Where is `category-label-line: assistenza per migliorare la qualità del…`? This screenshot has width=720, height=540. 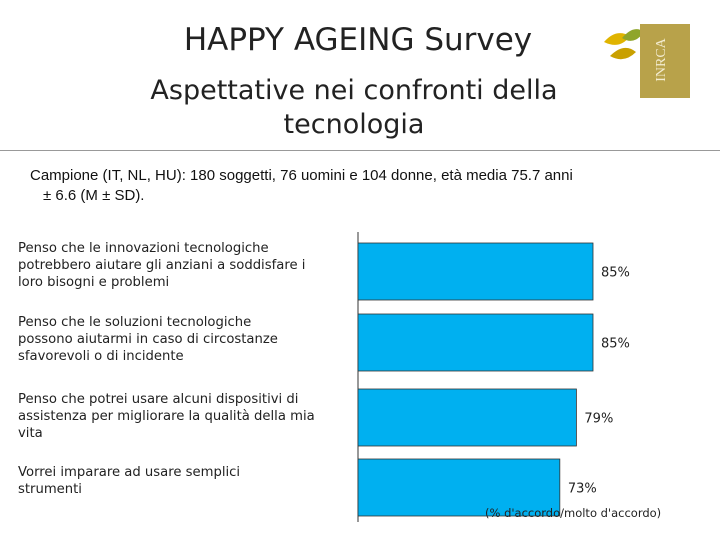
category-label-line: assistenza per migliorare la qualità del… is located at coordinates (166, 416).